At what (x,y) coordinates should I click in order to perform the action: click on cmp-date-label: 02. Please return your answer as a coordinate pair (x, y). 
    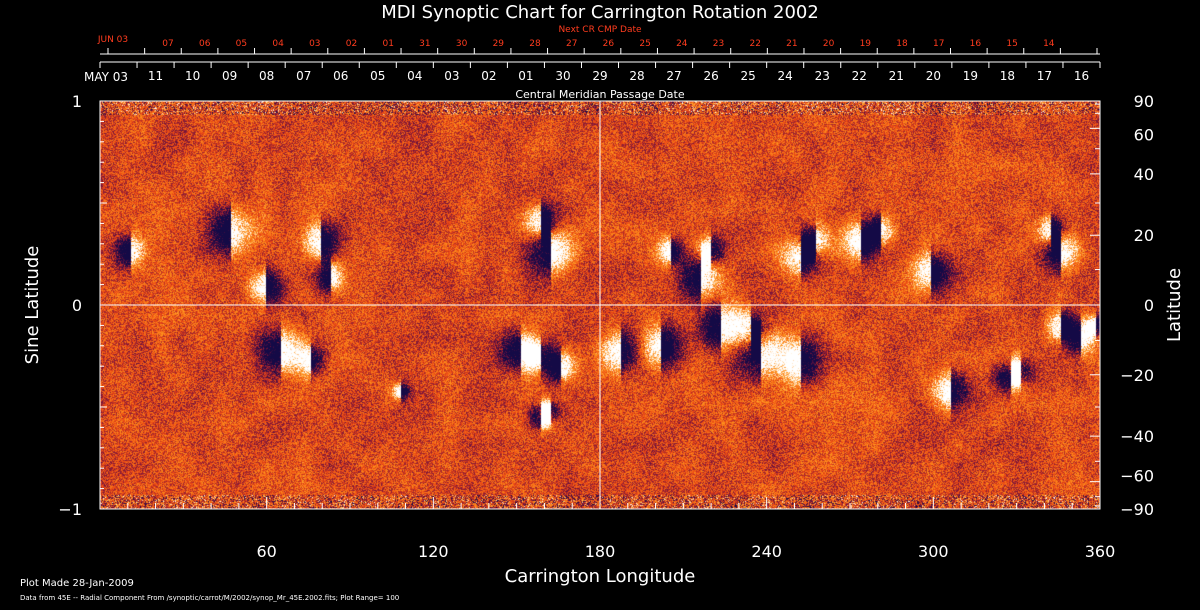
    Looking at the image, I should click on (488, 76).